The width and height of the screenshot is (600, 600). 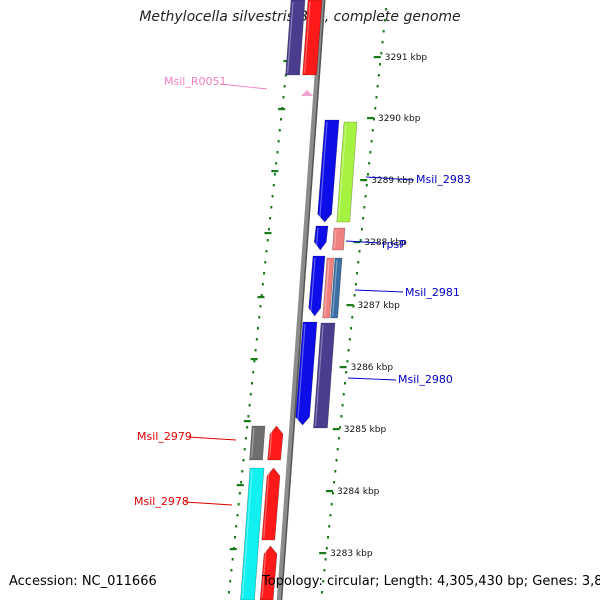 I want to click on gene-msil-2983-blue, so click(x=328, y=171).